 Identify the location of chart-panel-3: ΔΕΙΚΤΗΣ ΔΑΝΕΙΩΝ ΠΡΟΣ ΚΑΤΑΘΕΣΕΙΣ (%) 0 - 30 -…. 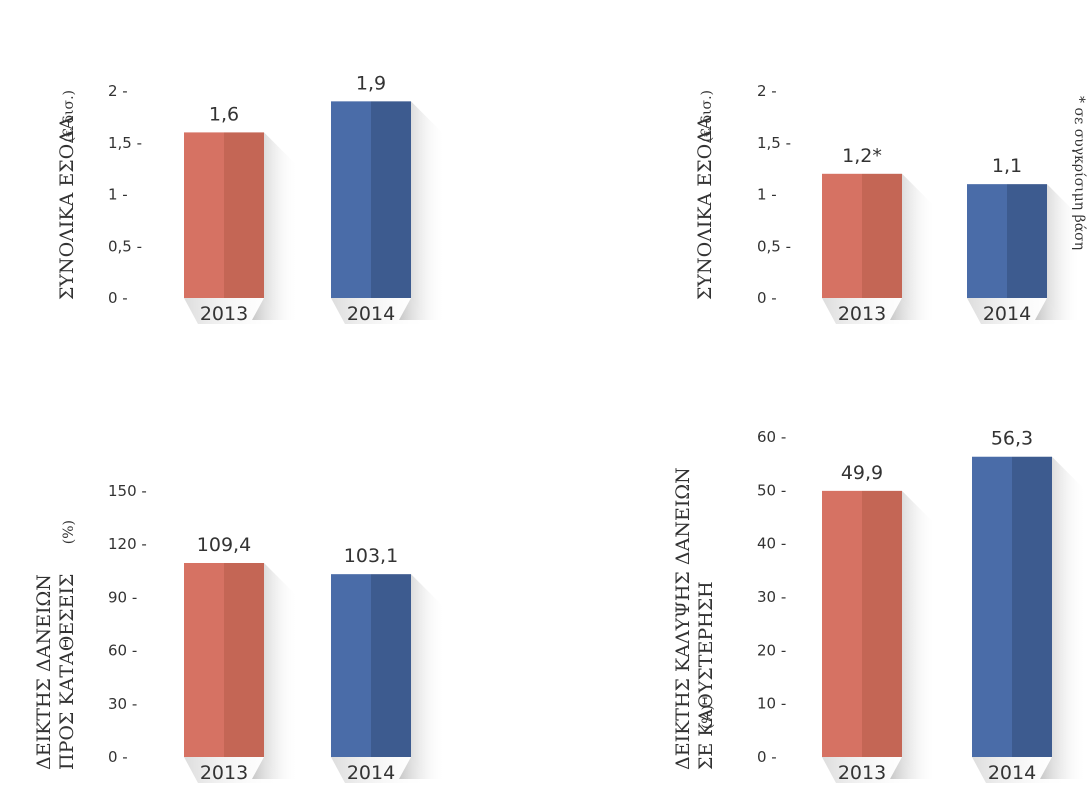
(239, 633).